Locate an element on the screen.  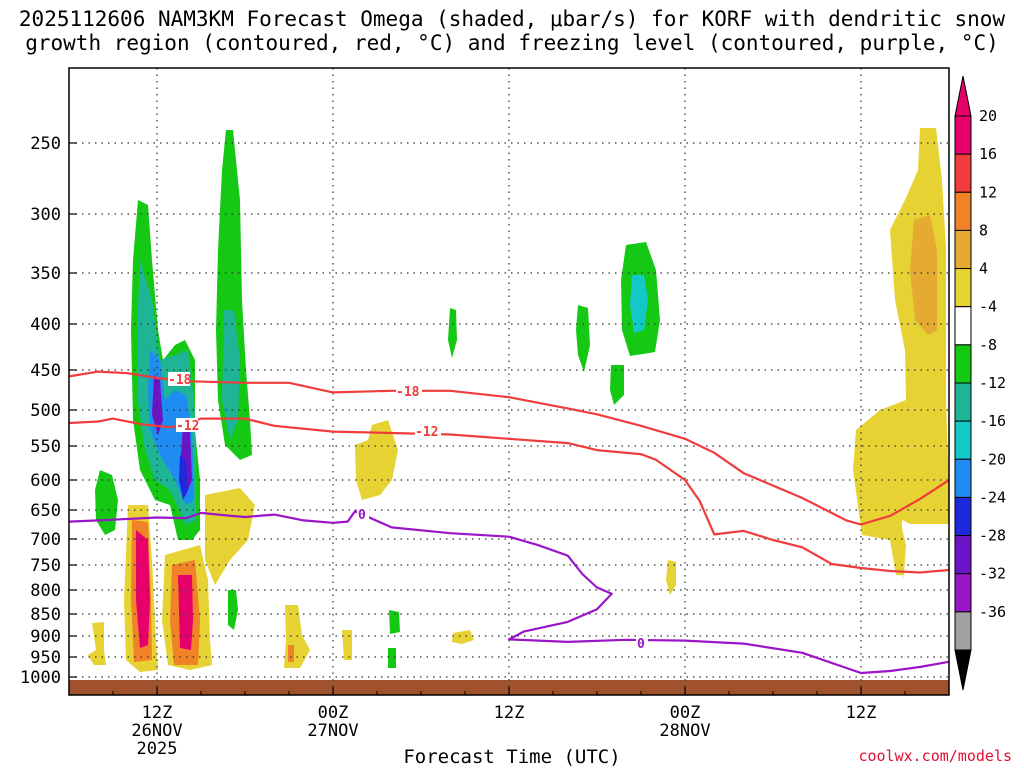
fz-label-a: 0 is located at coordinates (362, 515).